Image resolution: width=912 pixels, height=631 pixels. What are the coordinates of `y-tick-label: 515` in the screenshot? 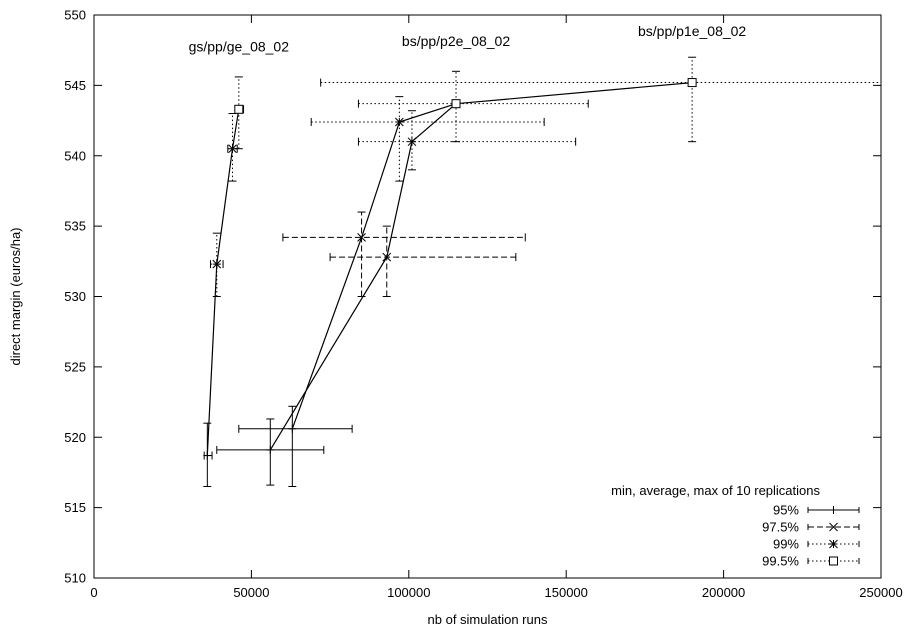 It's located at (75, 507).